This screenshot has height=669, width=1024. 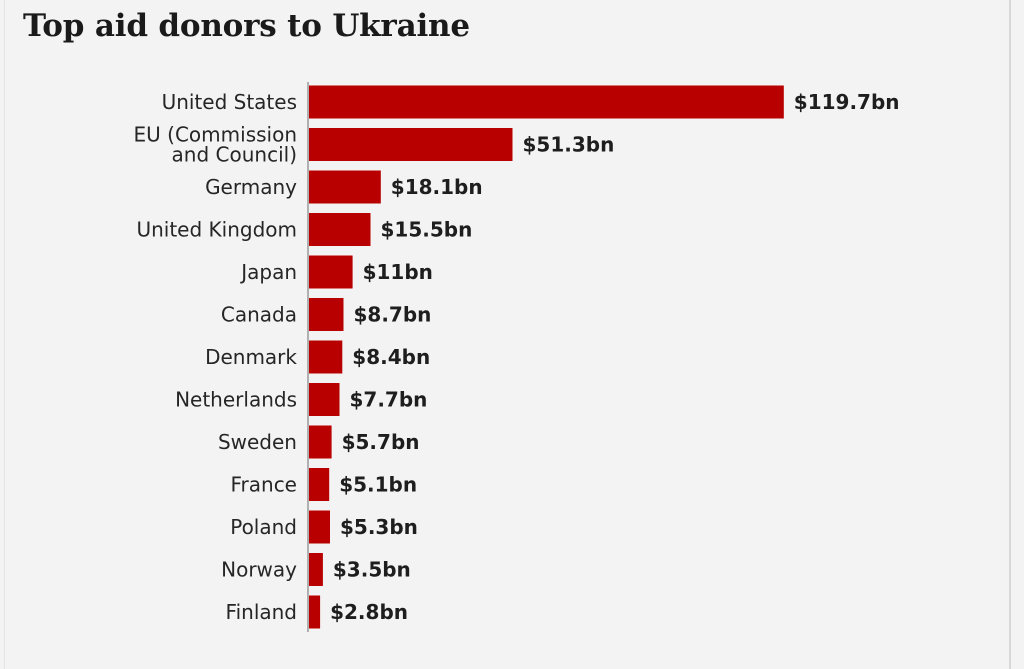 I want to click on category-label: United States, so click(x=229, y=102).